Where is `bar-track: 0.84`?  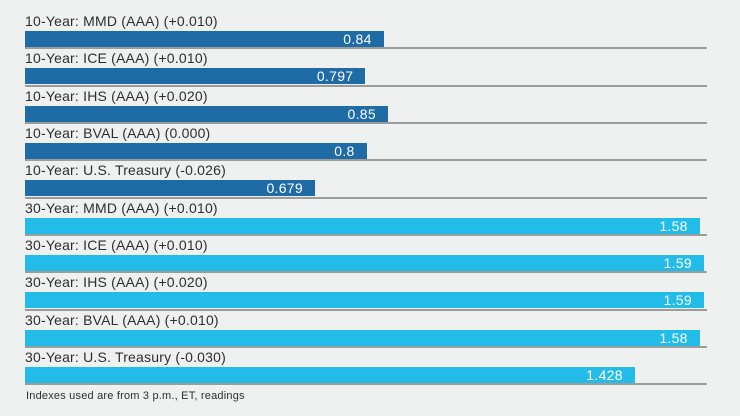
bar-track: 0.84 is located at coordinates (366, 39).